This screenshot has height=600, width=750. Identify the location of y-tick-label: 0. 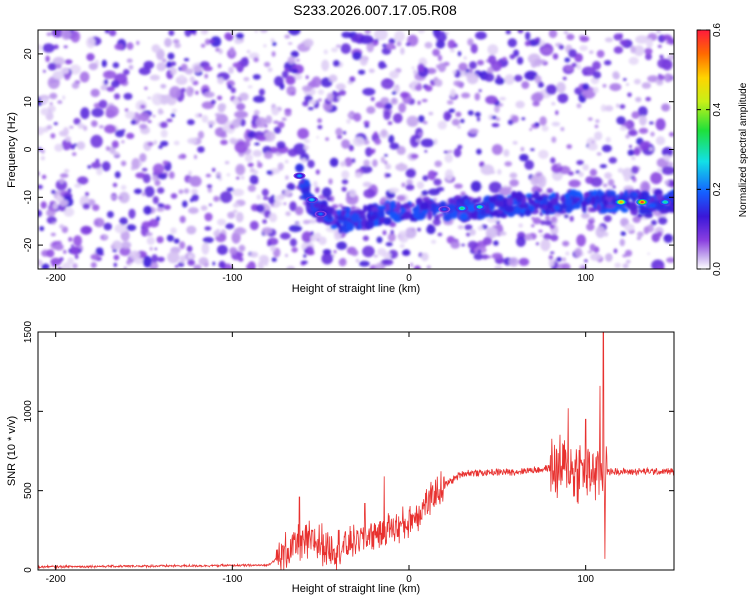
(28, 149).